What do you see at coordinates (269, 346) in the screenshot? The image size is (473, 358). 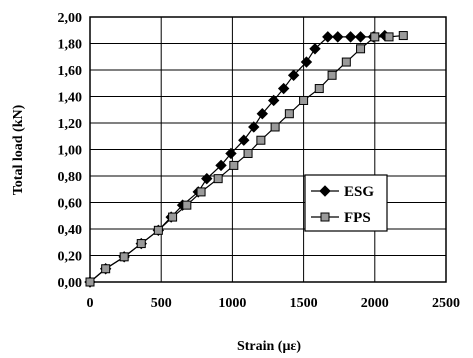 I see `x-axis-label: Strain (με)` at bounding box center [269, 346].